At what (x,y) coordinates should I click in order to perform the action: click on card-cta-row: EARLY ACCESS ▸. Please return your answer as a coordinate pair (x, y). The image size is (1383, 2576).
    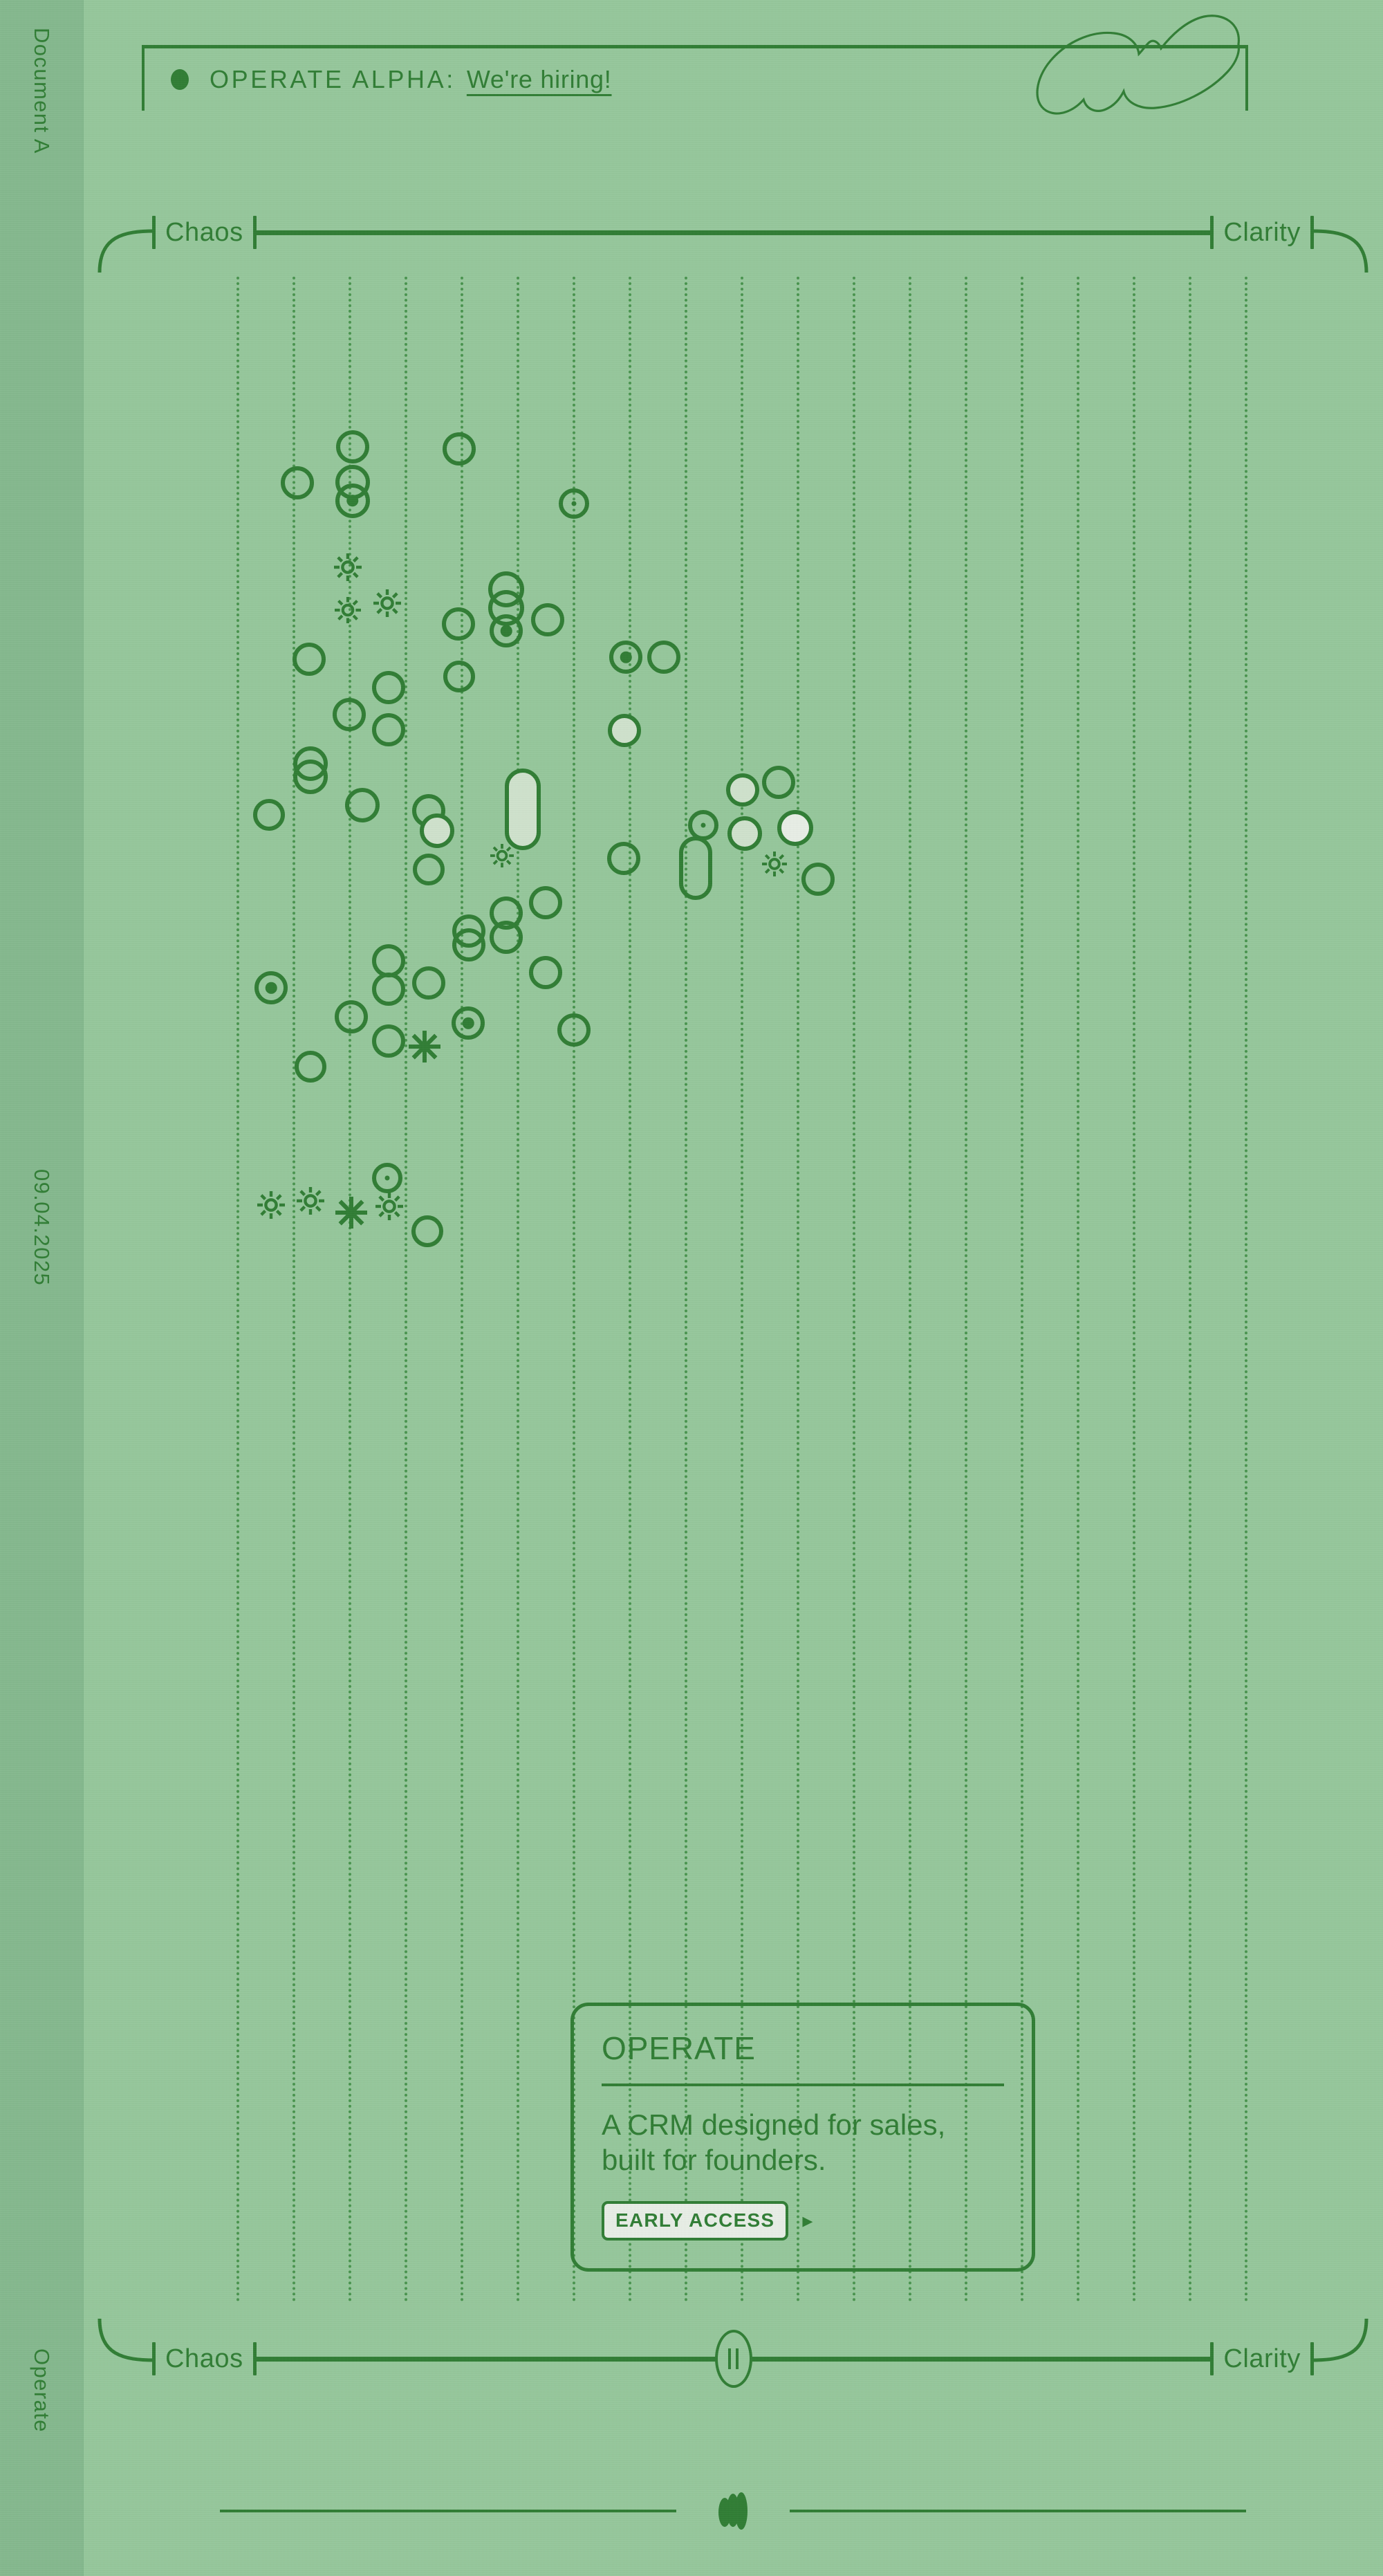
    Looking at the image, I should click on (803, 2221).